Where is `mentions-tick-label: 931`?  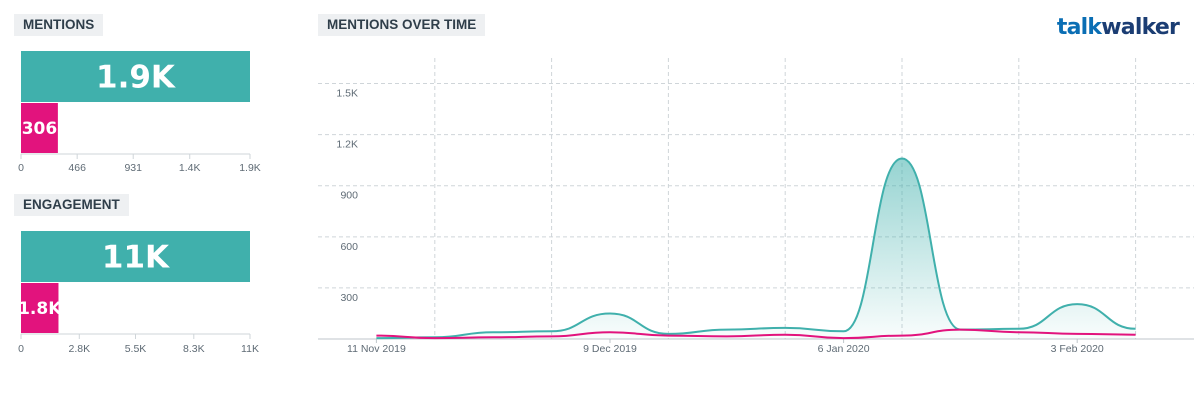 mentions-tick-label: 931 is located at coordinates (133, 168).